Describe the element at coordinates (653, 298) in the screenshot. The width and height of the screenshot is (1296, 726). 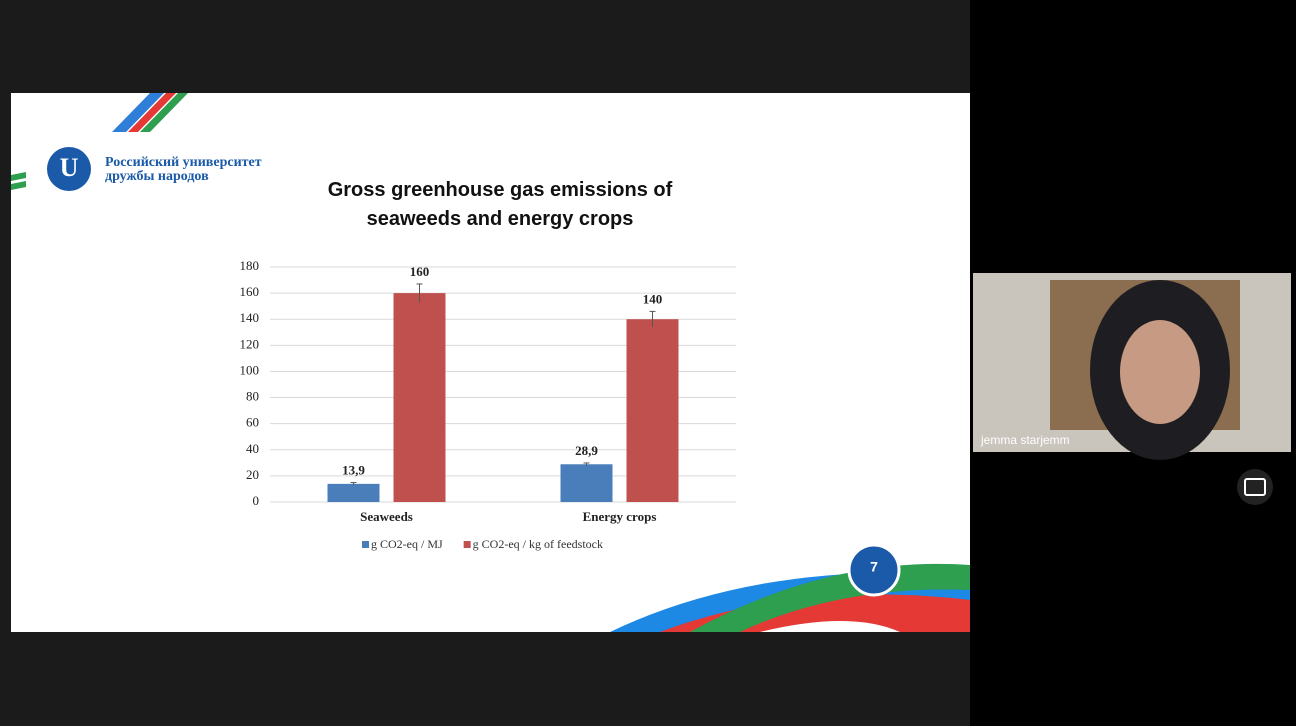
I see `data-label: 140` at that location.